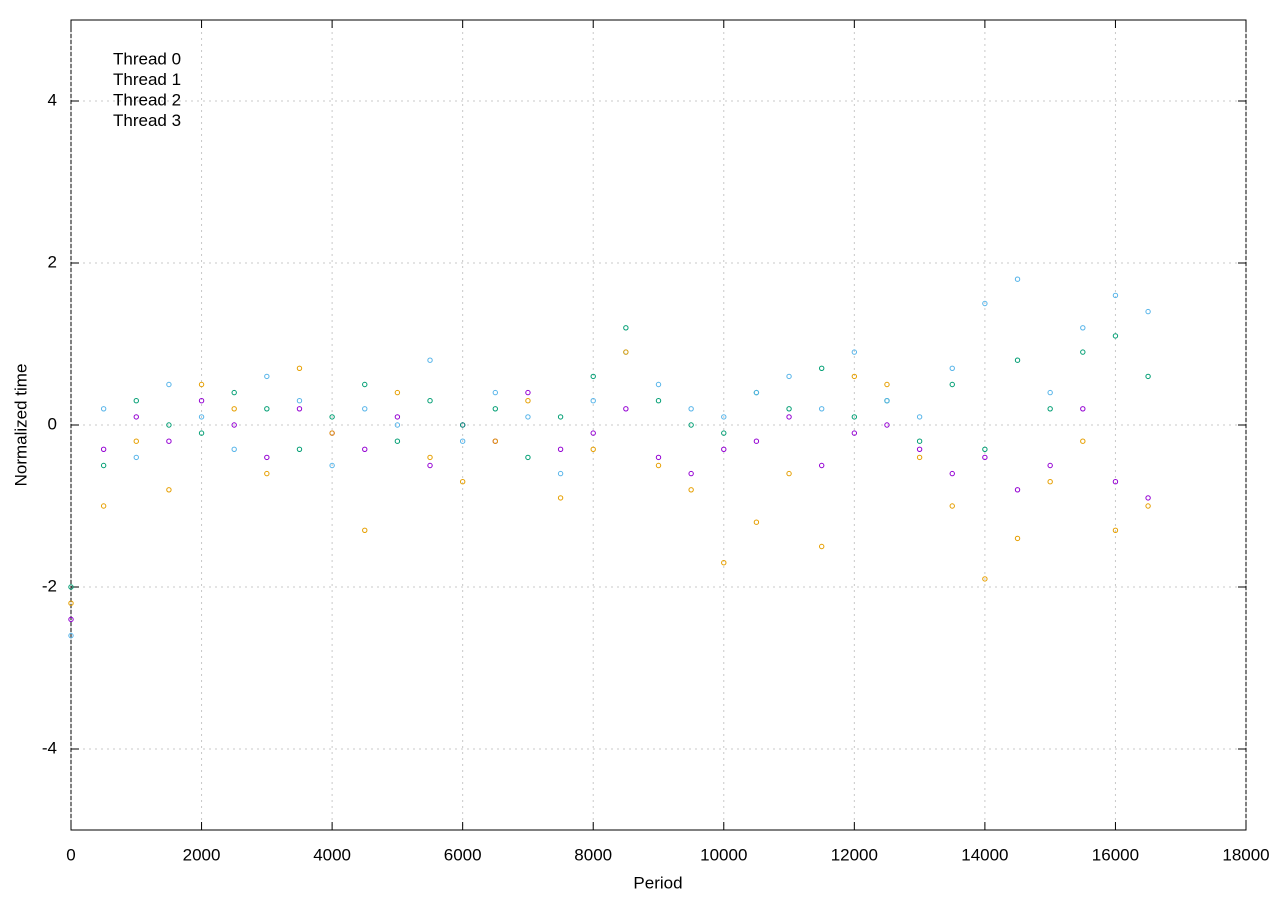  Describe the element at coordinates (332, 854) in the screenshot. I see `x-tick-label: 4000` at that location.